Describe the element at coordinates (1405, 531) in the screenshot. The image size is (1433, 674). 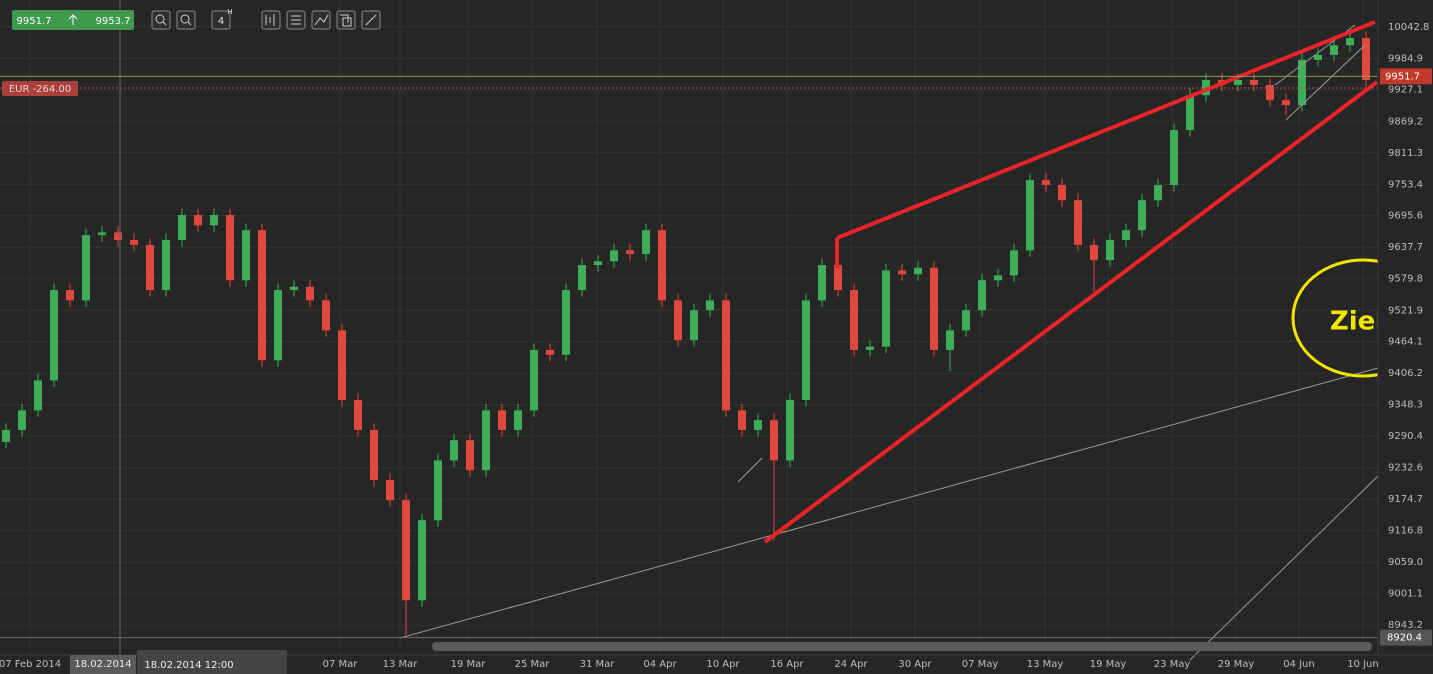
I see `y-tick-label: 9116.8` at that location.